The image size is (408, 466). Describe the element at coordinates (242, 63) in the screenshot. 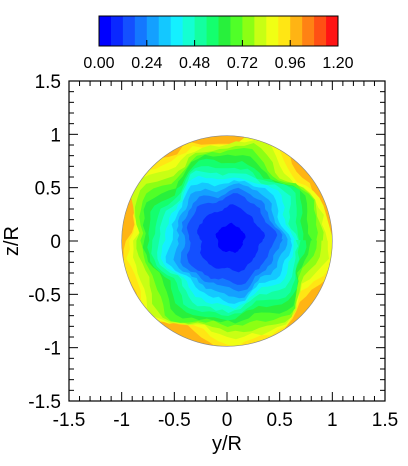

I see `colorbar-tick-label: 0.72` at that location.